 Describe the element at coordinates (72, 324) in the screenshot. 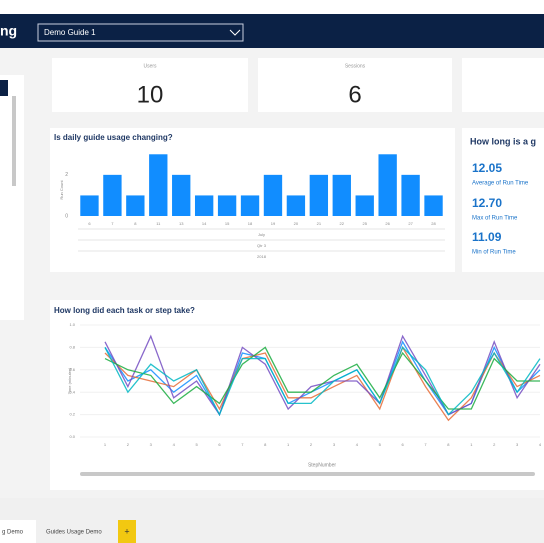

I see `y-tick-label: 1.0` at that location.